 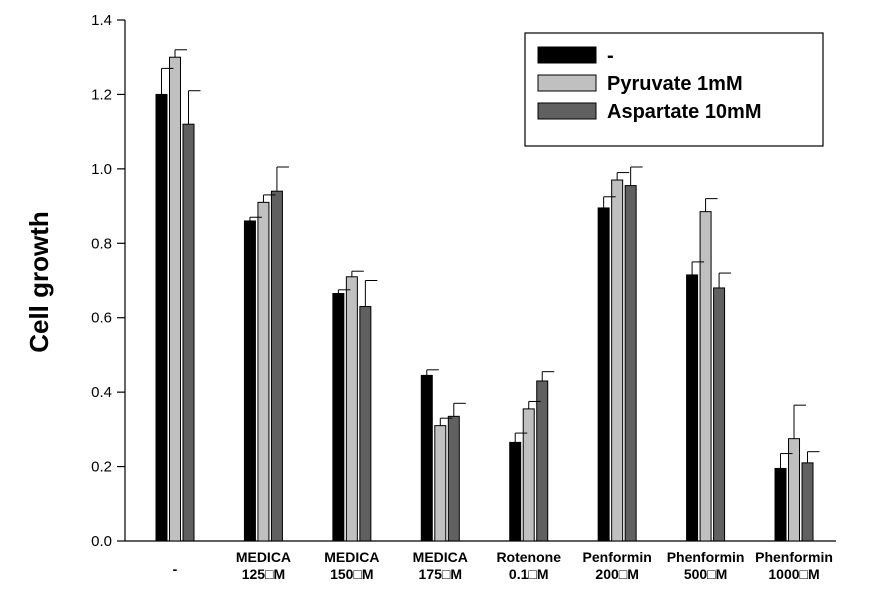 What do you see at coordinates (610, 56) in the screenshot?
I see `legend-entry: -` at bounding box center [610, 56].